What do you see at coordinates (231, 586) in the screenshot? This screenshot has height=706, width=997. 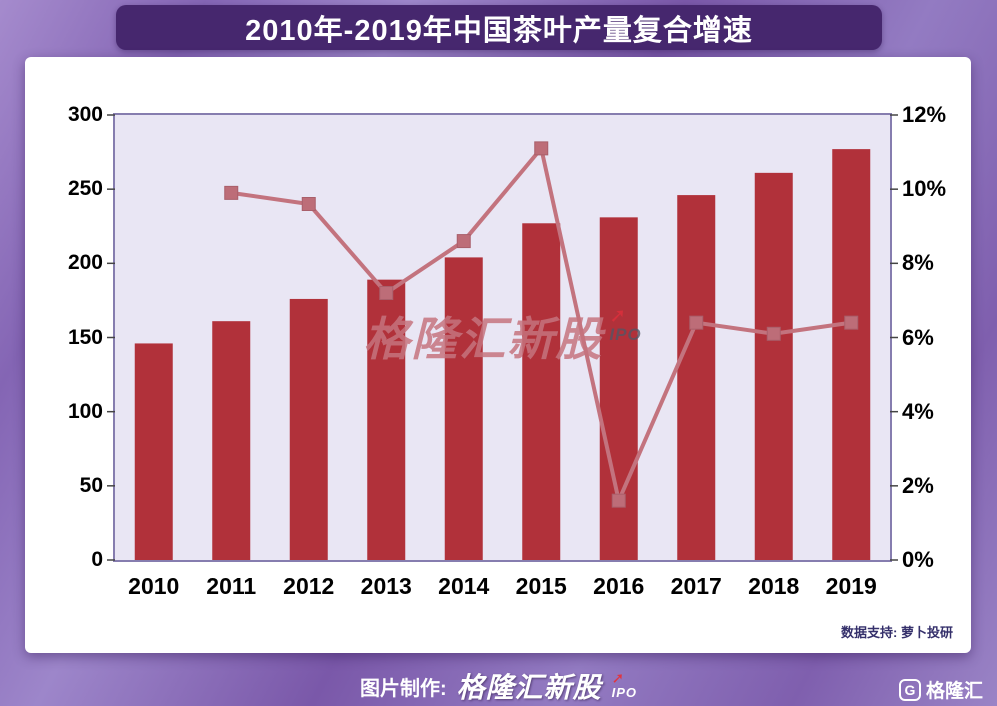 I see `x-axis-label-2011: 2011` at bounding box center [231, 586].